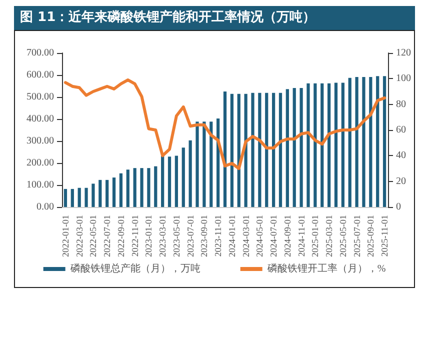  What do you see at coordinates (329, 236) in the screenshot?
I see `x-tick-label: 2025-03-01` at bounding box center [329, 236].